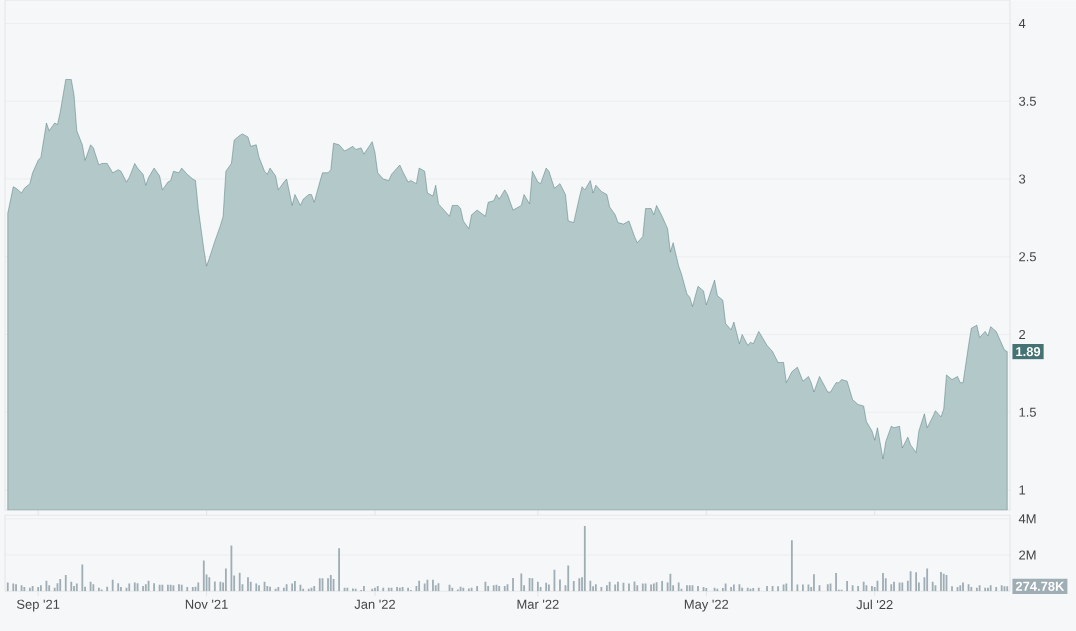 The image size is (1076, 631). Describe the element at coordinates (1022, 23) in the screenshot. I see `y-tick-label: 4` at that location.